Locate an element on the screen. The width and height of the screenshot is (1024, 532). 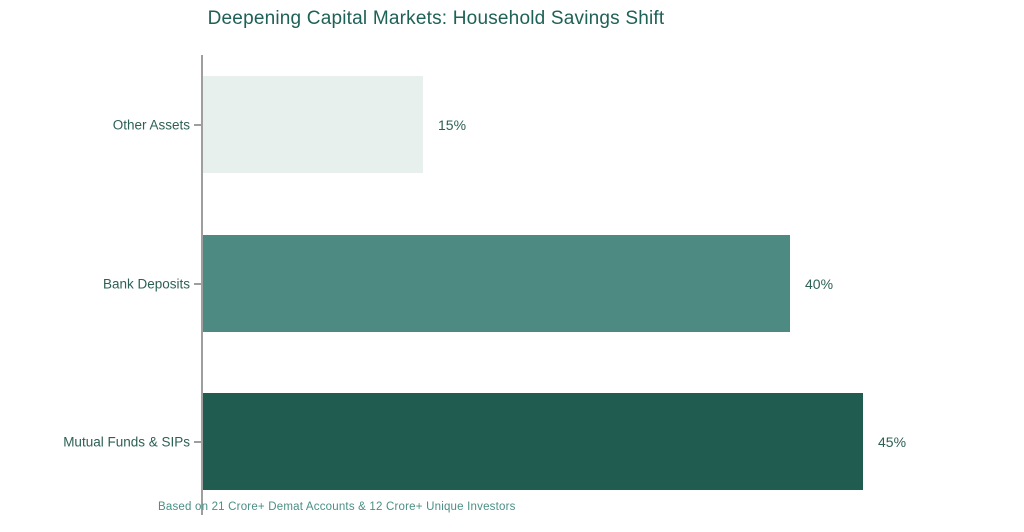
value-label: 40% is located at coordinates (819, 283).